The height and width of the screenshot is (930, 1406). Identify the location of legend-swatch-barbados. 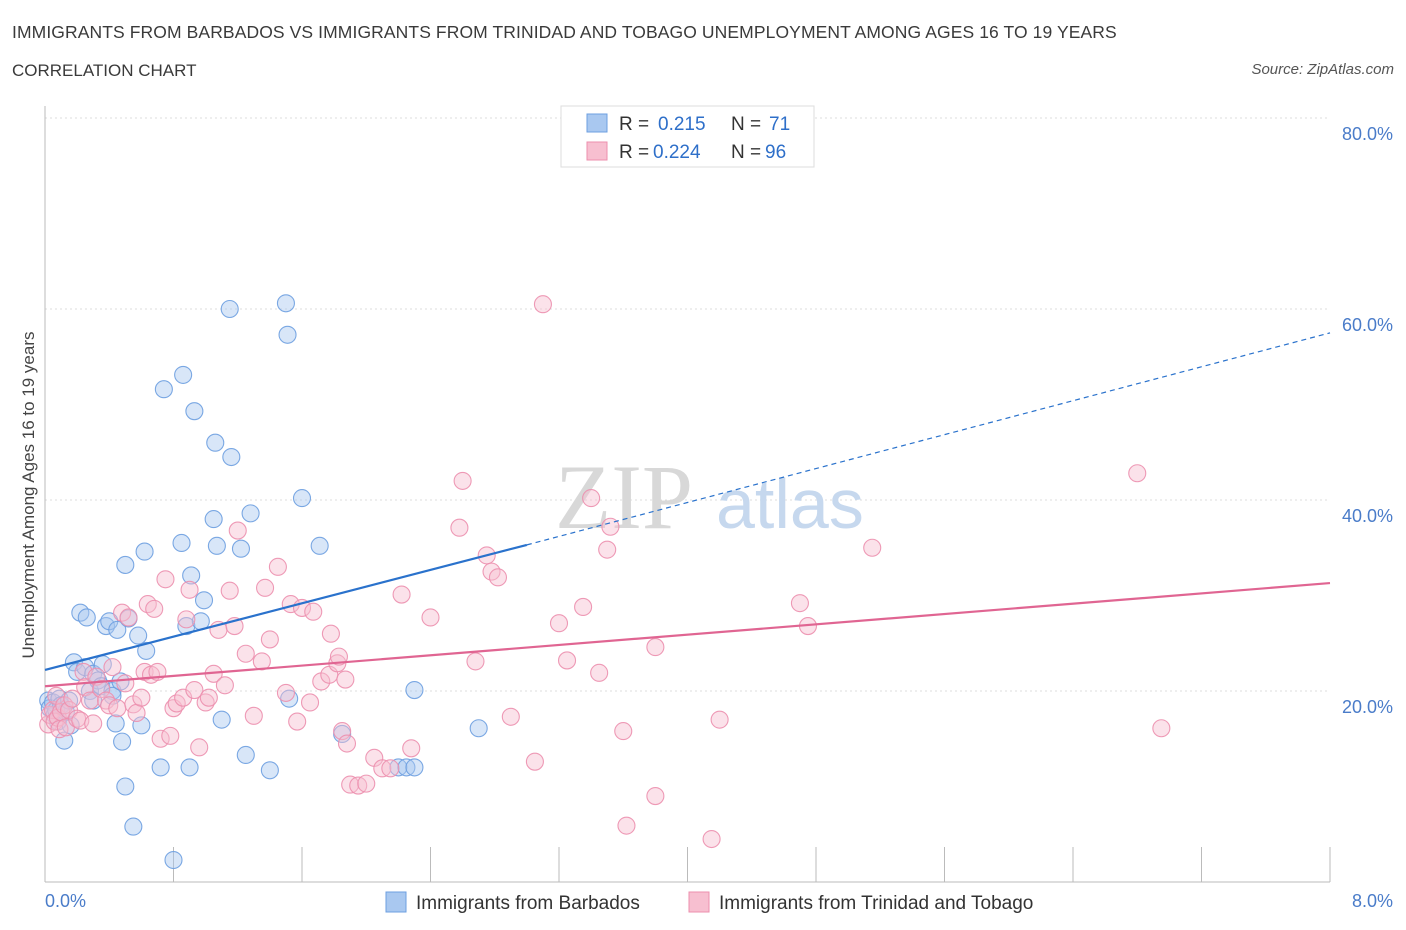
(597, 123).